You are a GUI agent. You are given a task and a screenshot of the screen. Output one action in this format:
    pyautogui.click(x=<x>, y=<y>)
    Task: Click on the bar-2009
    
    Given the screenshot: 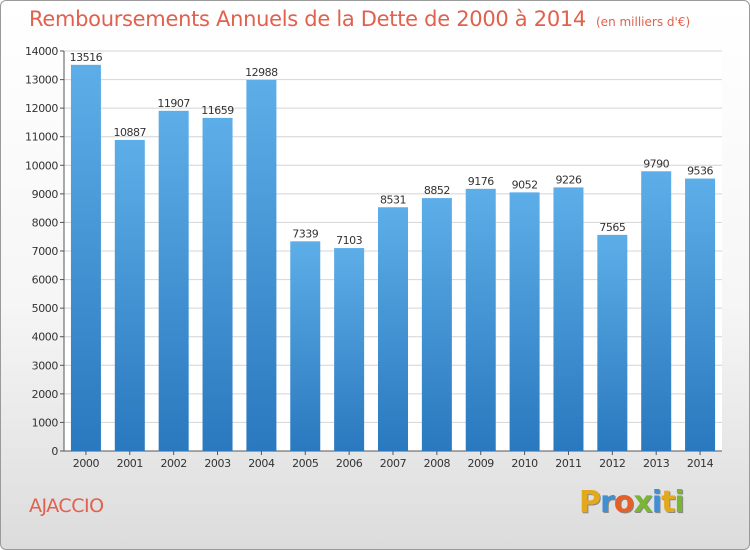 What is the action you would take?
    pyautogui.click(x=480, y=320)
    